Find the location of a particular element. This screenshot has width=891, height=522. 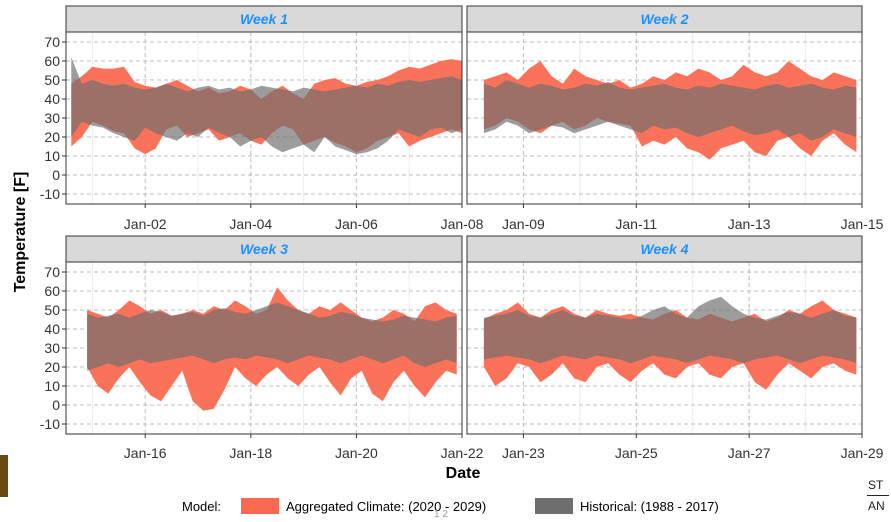

legend-label-aggregated: Aggregated Climate: (2020 - 2029) is located at coordinates (386, 506).